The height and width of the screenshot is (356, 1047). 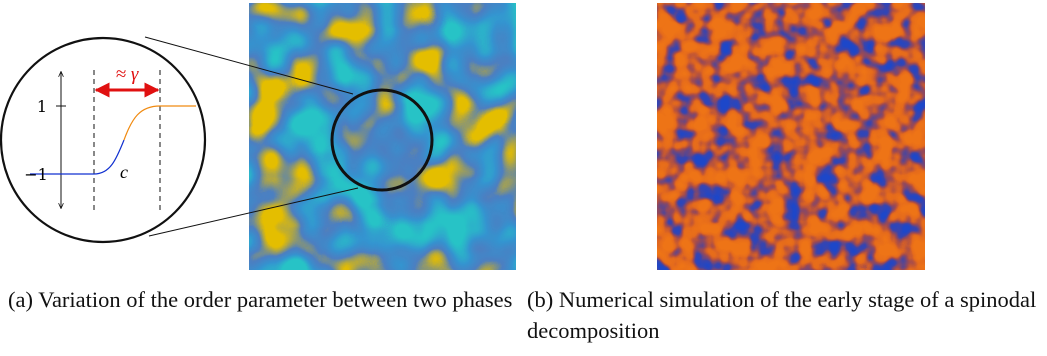 What do you see at coordinates (249, 65) in the screenshot?
I see `connector-line-top` at bounding box center [249, 65].